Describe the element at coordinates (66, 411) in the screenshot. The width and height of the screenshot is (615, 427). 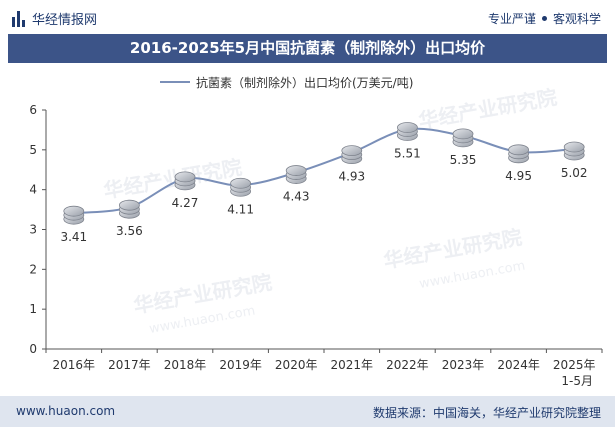
I see `footer-website: www.huaon.com` at that location.